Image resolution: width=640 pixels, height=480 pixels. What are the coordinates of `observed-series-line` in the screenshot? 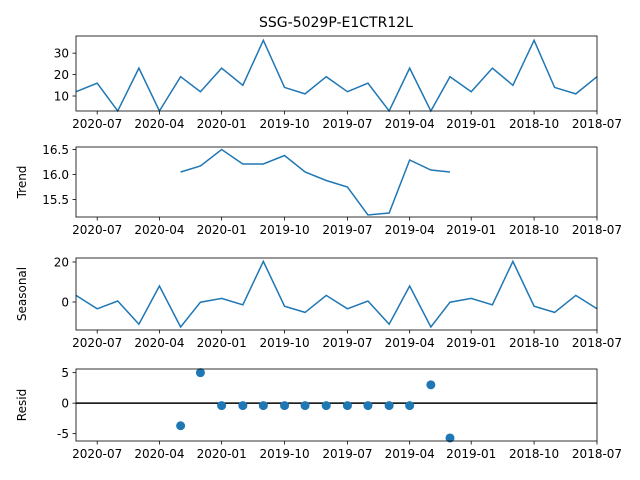 It's located at (336, 75).